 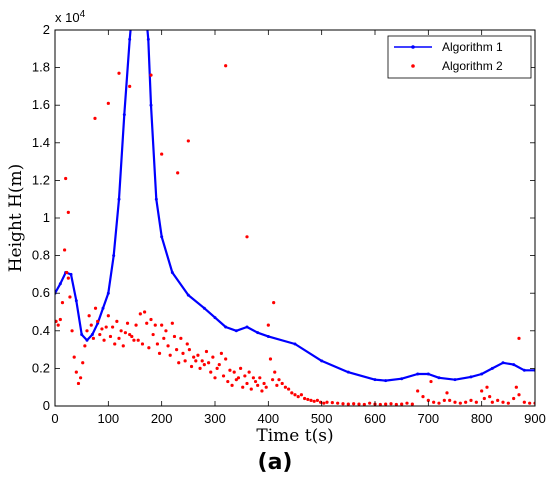 What do you see at coordinates (41, 330) in the screenshot?
I see `y-tick-label: 0.4` at bounding box center [41, 330].